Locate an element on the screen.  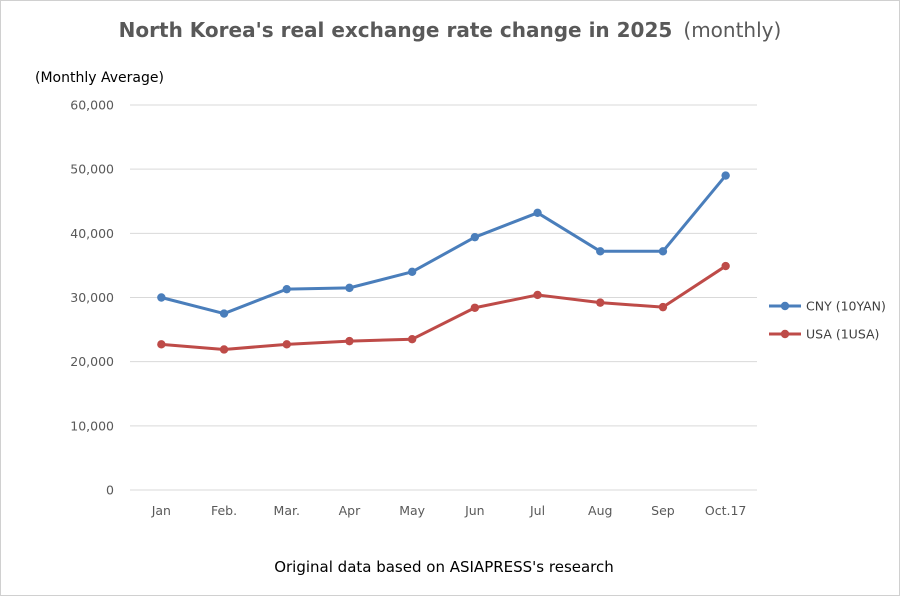
legend-label: USA (1USA) is located at coordinates (842, 334).